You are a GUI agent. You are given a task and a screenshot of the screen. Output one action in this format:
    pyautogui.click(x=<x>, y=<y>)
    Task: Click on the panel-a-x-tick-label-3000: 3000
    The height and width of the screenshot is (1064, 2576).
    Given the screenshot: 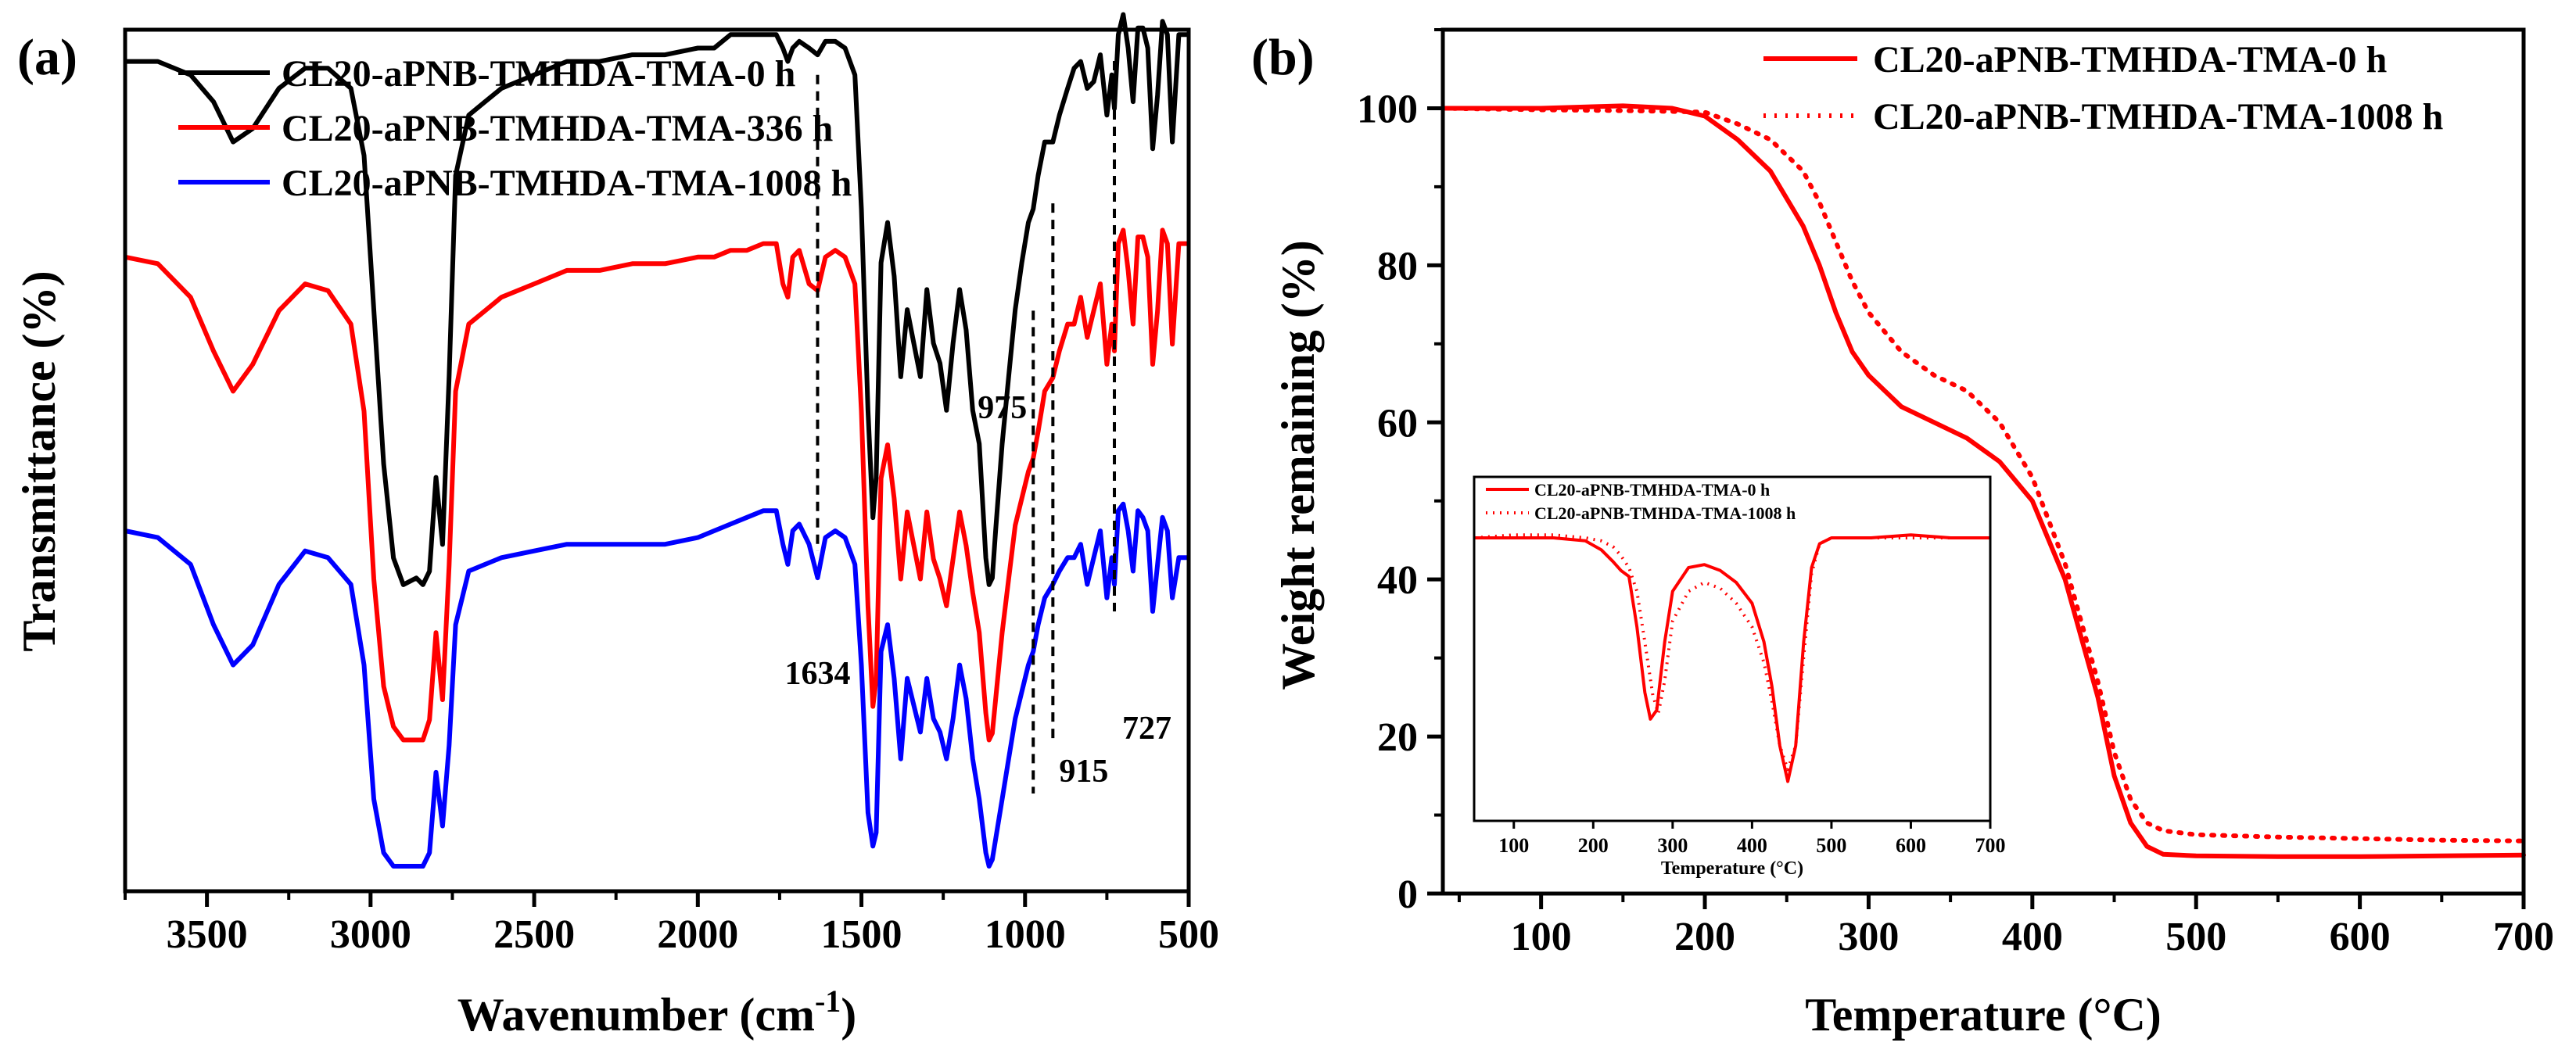 What is the action you would take?
    pyautogui.click(x=370, y=934)
    